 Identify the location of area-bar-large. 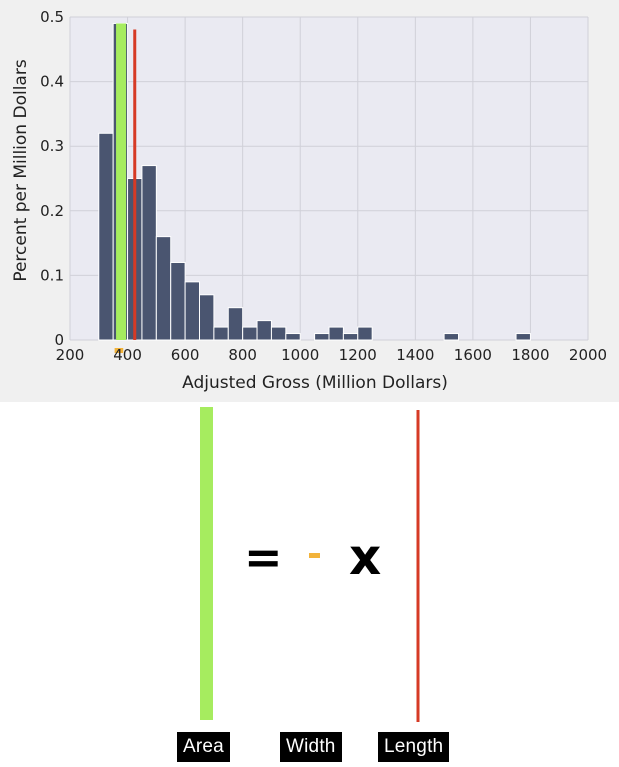
(206, 563).